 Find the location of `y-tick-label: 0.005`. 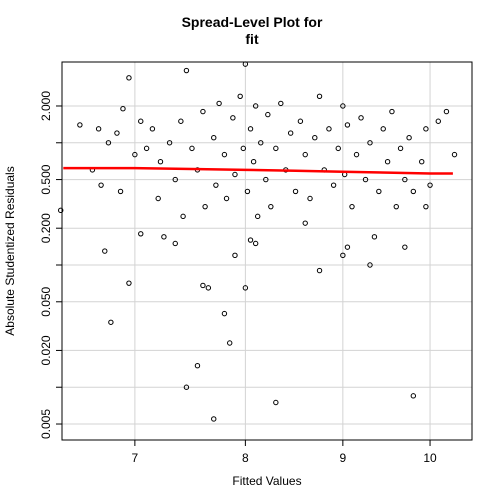

y-tick-label: 0.005 is located at coordinates (46, 424).